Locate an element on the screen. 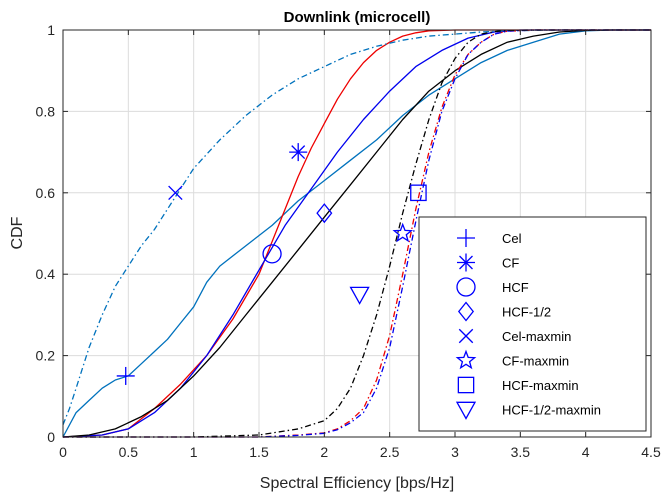 Image resolution: width=664 pixels, height=494 pixels. x-tick-label: 4.5 is located at coordinates (651, 452).